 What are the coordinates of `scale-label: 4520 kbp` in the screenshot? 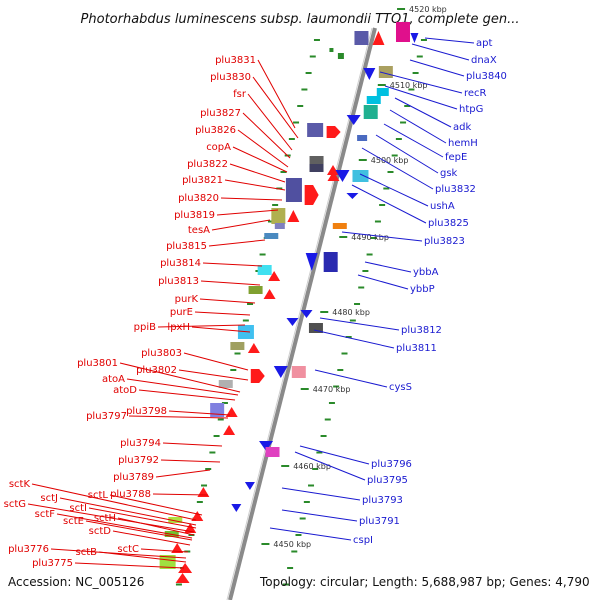 It's located at (428, 9).